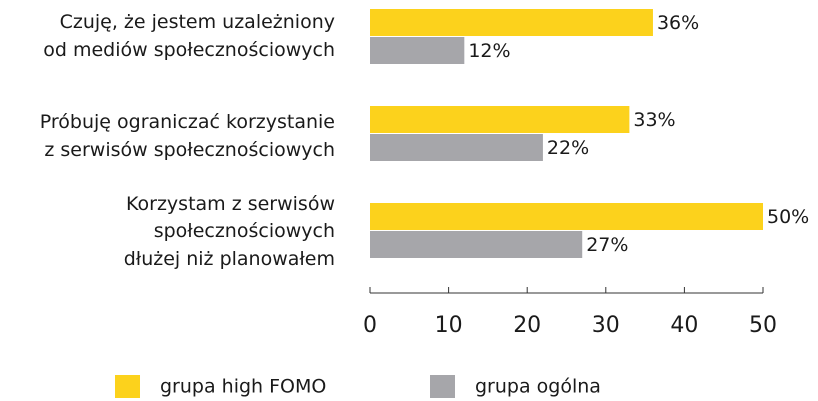 Image resolution: width=818 pixels, height=401 pixels. Describe the element at coordinates (606, 325) in the screenshot. I see `x-tick-label: 30` at that location.